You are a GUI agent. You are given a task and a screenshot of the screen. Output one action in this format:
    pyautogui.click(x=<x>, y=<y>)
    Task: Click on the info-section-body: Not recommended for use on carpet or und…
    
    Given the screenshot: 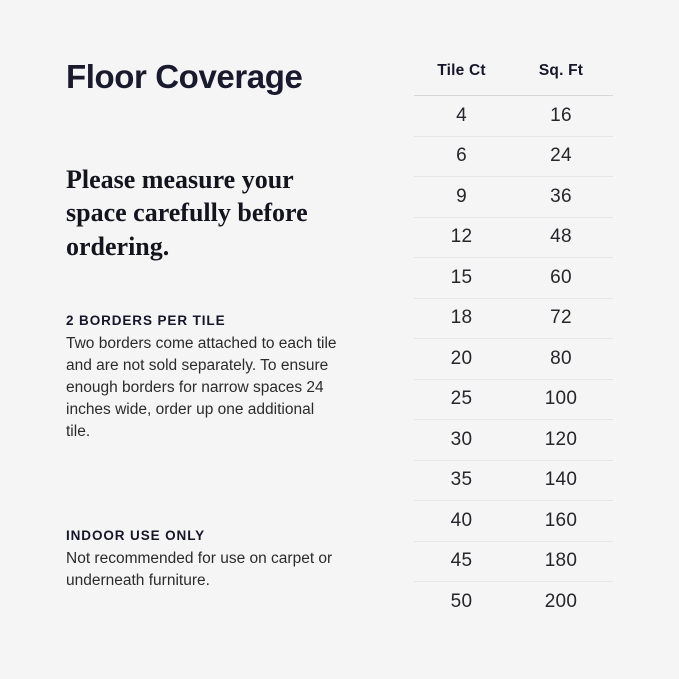 What is the action you would take?
    pyautogui.click(x=199, y=569)
    